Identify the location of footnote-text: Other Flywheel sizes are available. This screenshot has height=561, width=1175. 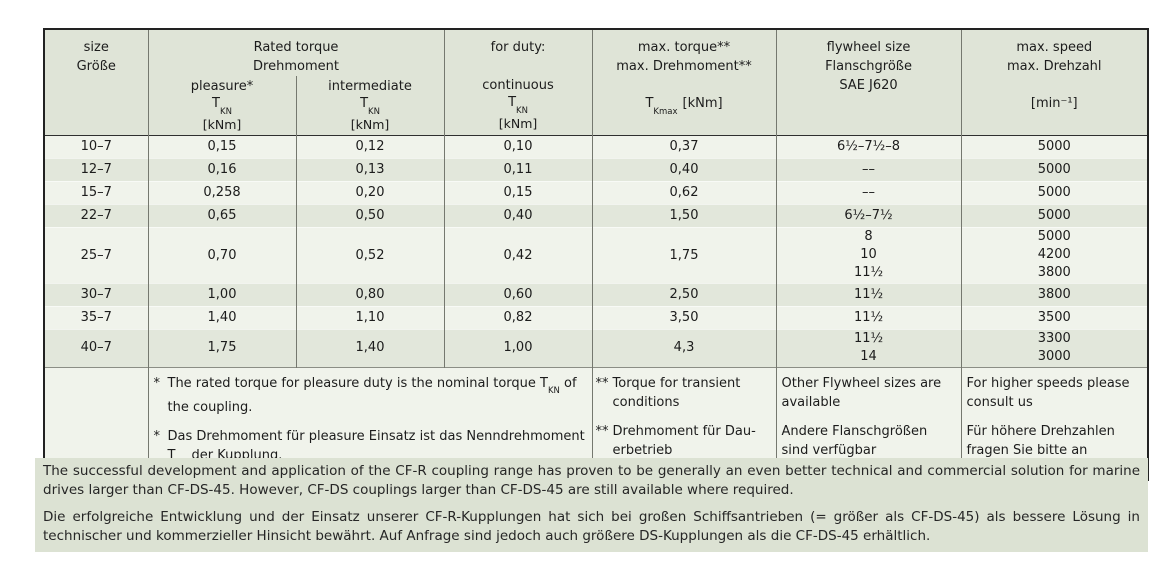
(861, 392).